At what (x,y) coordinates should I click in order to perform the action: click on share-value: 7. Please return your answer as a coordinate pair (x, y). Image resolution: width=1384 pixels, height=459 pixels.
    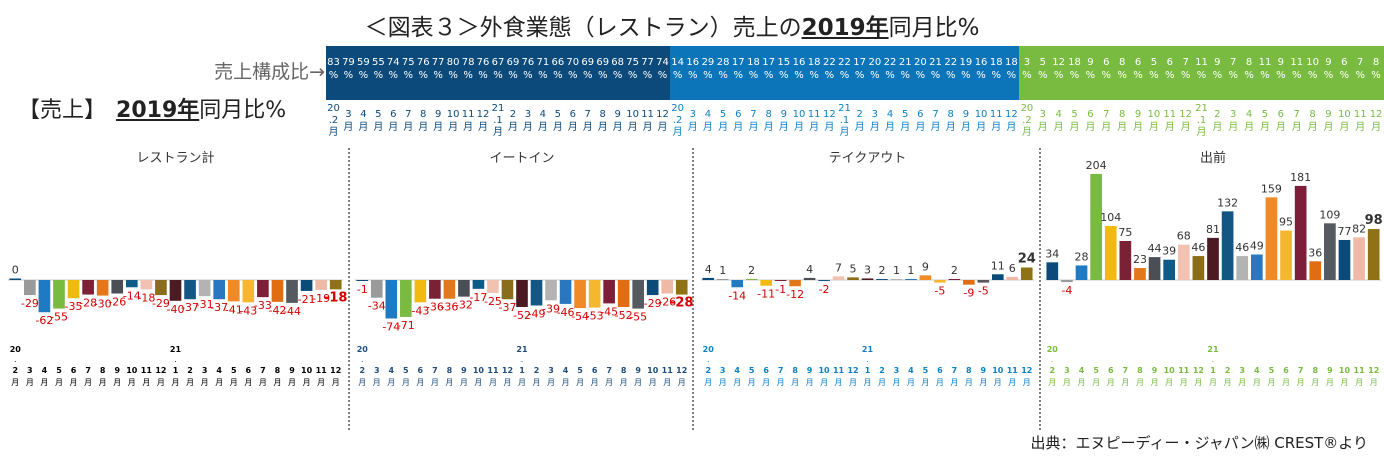
    Looking at the image, I should click on (1233, 62).